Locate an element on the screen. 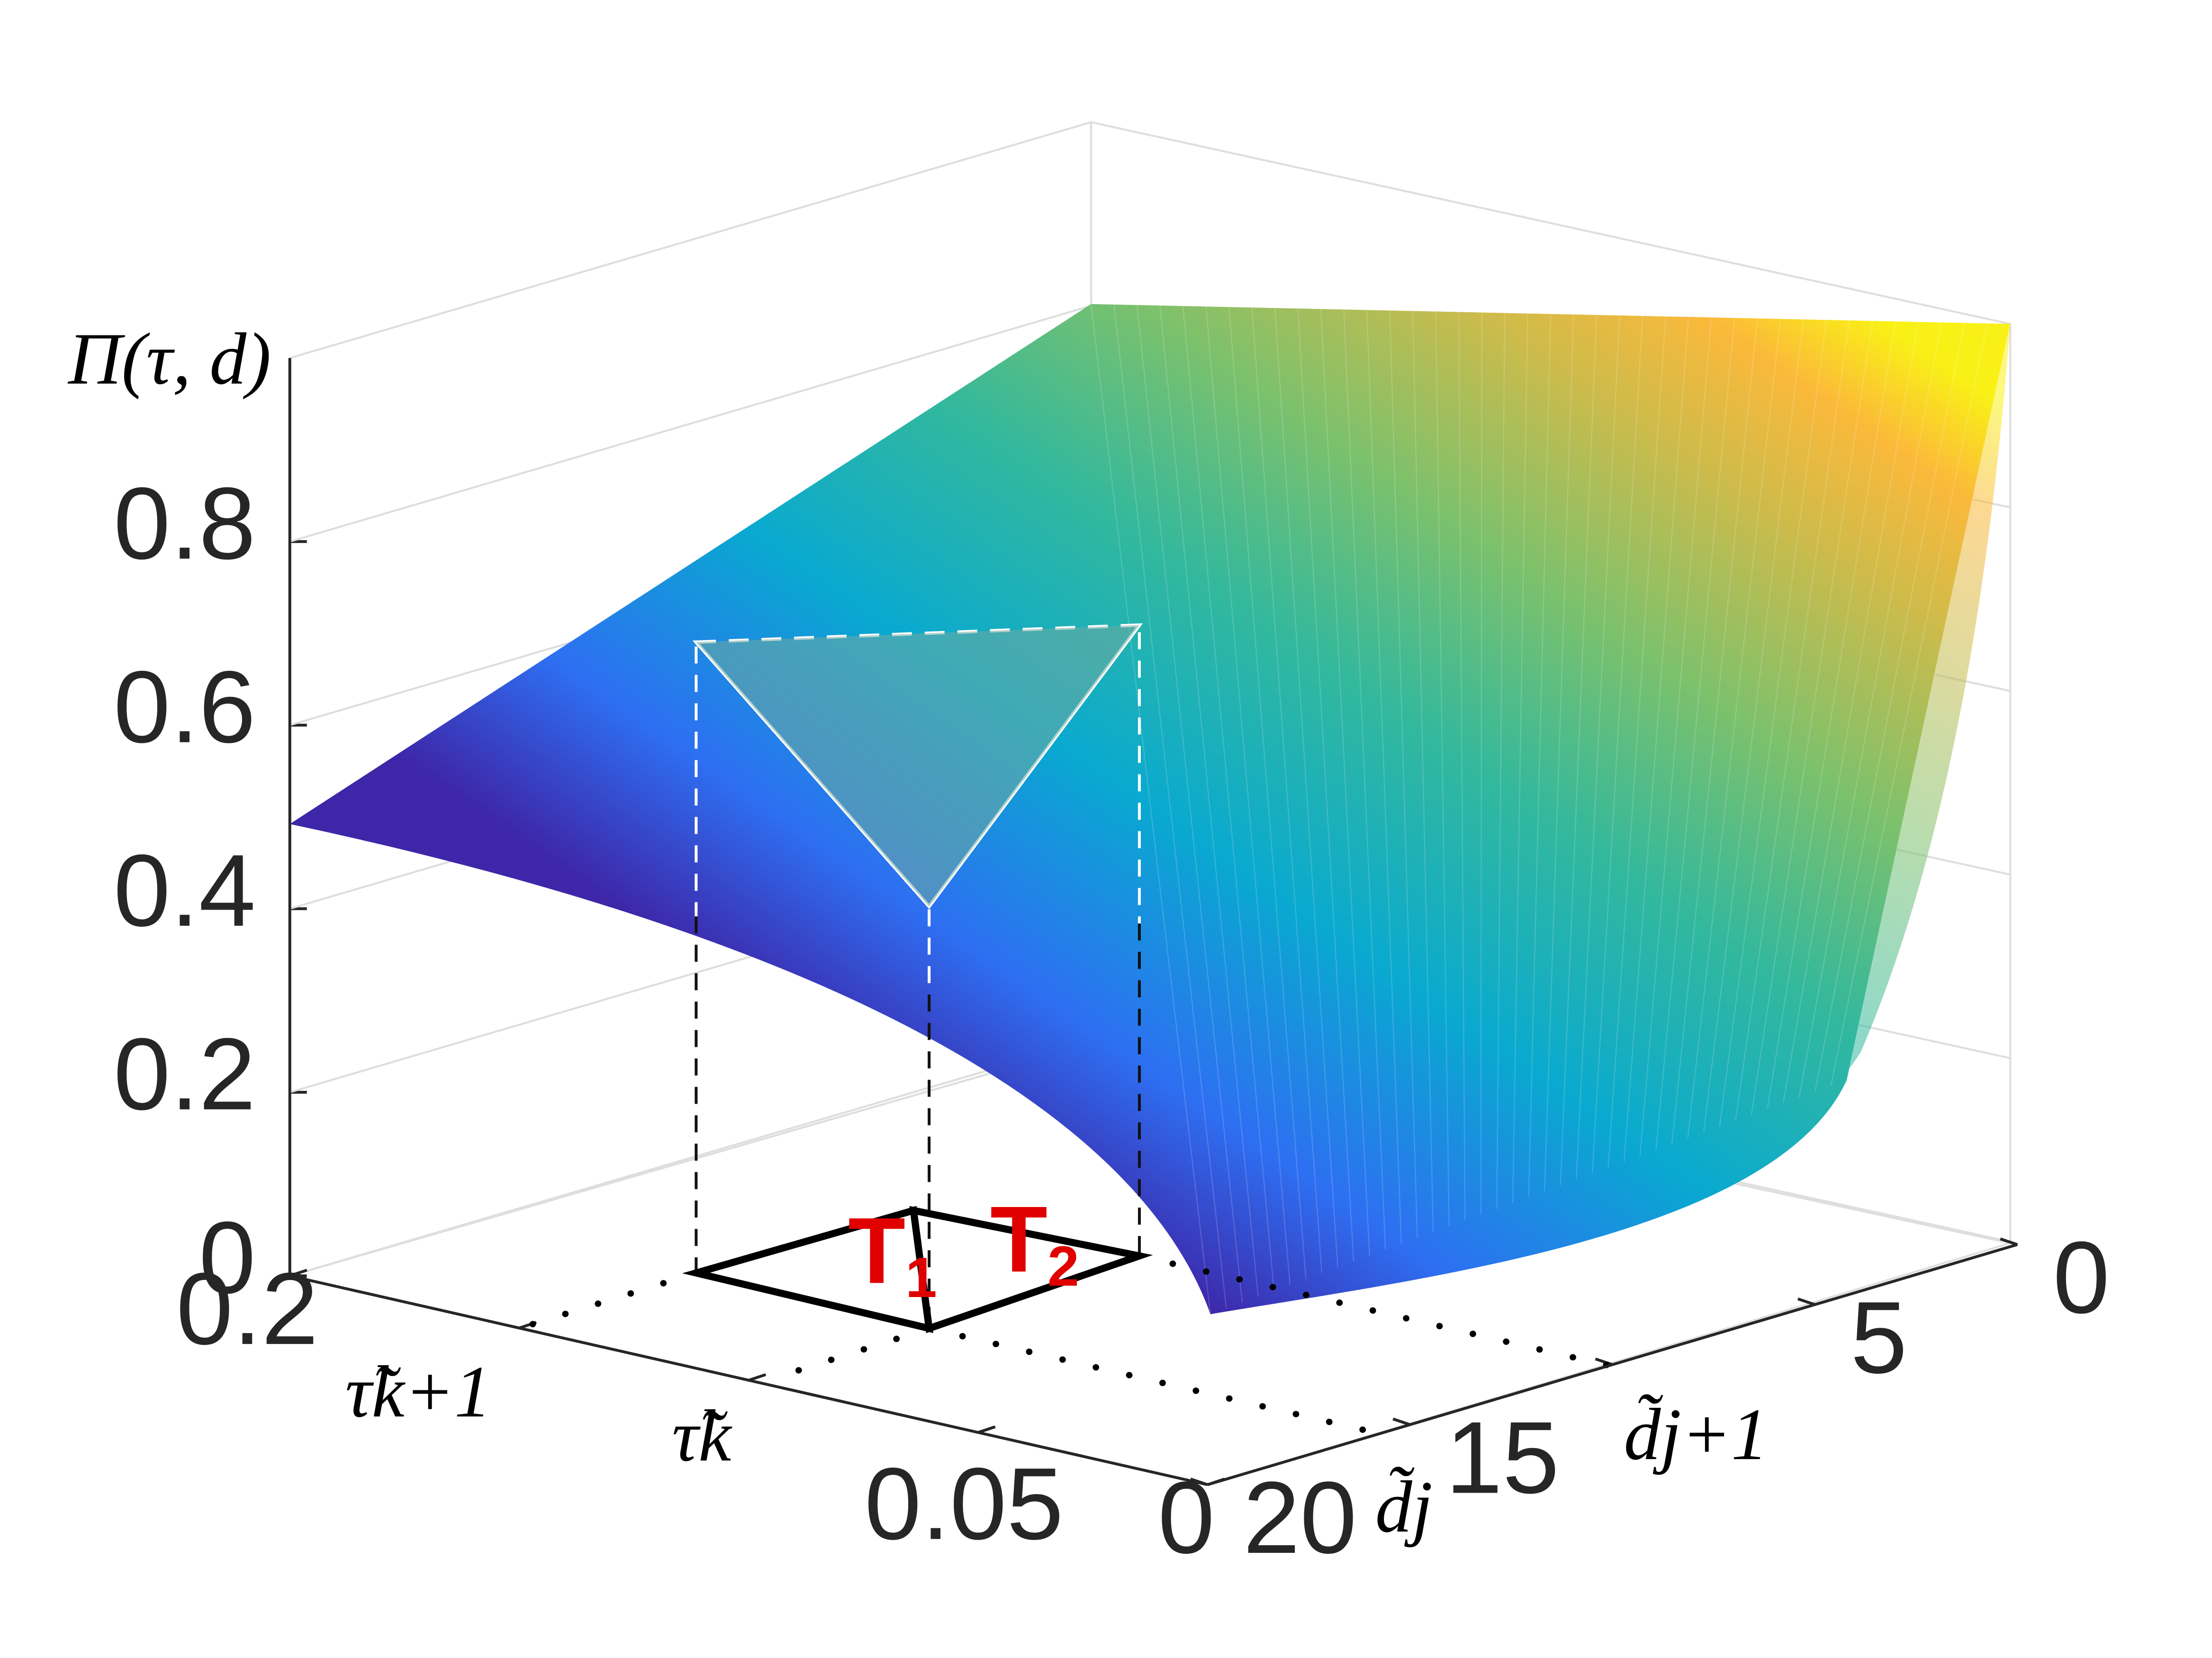  tau-tick-label: 0.05 is located at coordinates (965, 1504).